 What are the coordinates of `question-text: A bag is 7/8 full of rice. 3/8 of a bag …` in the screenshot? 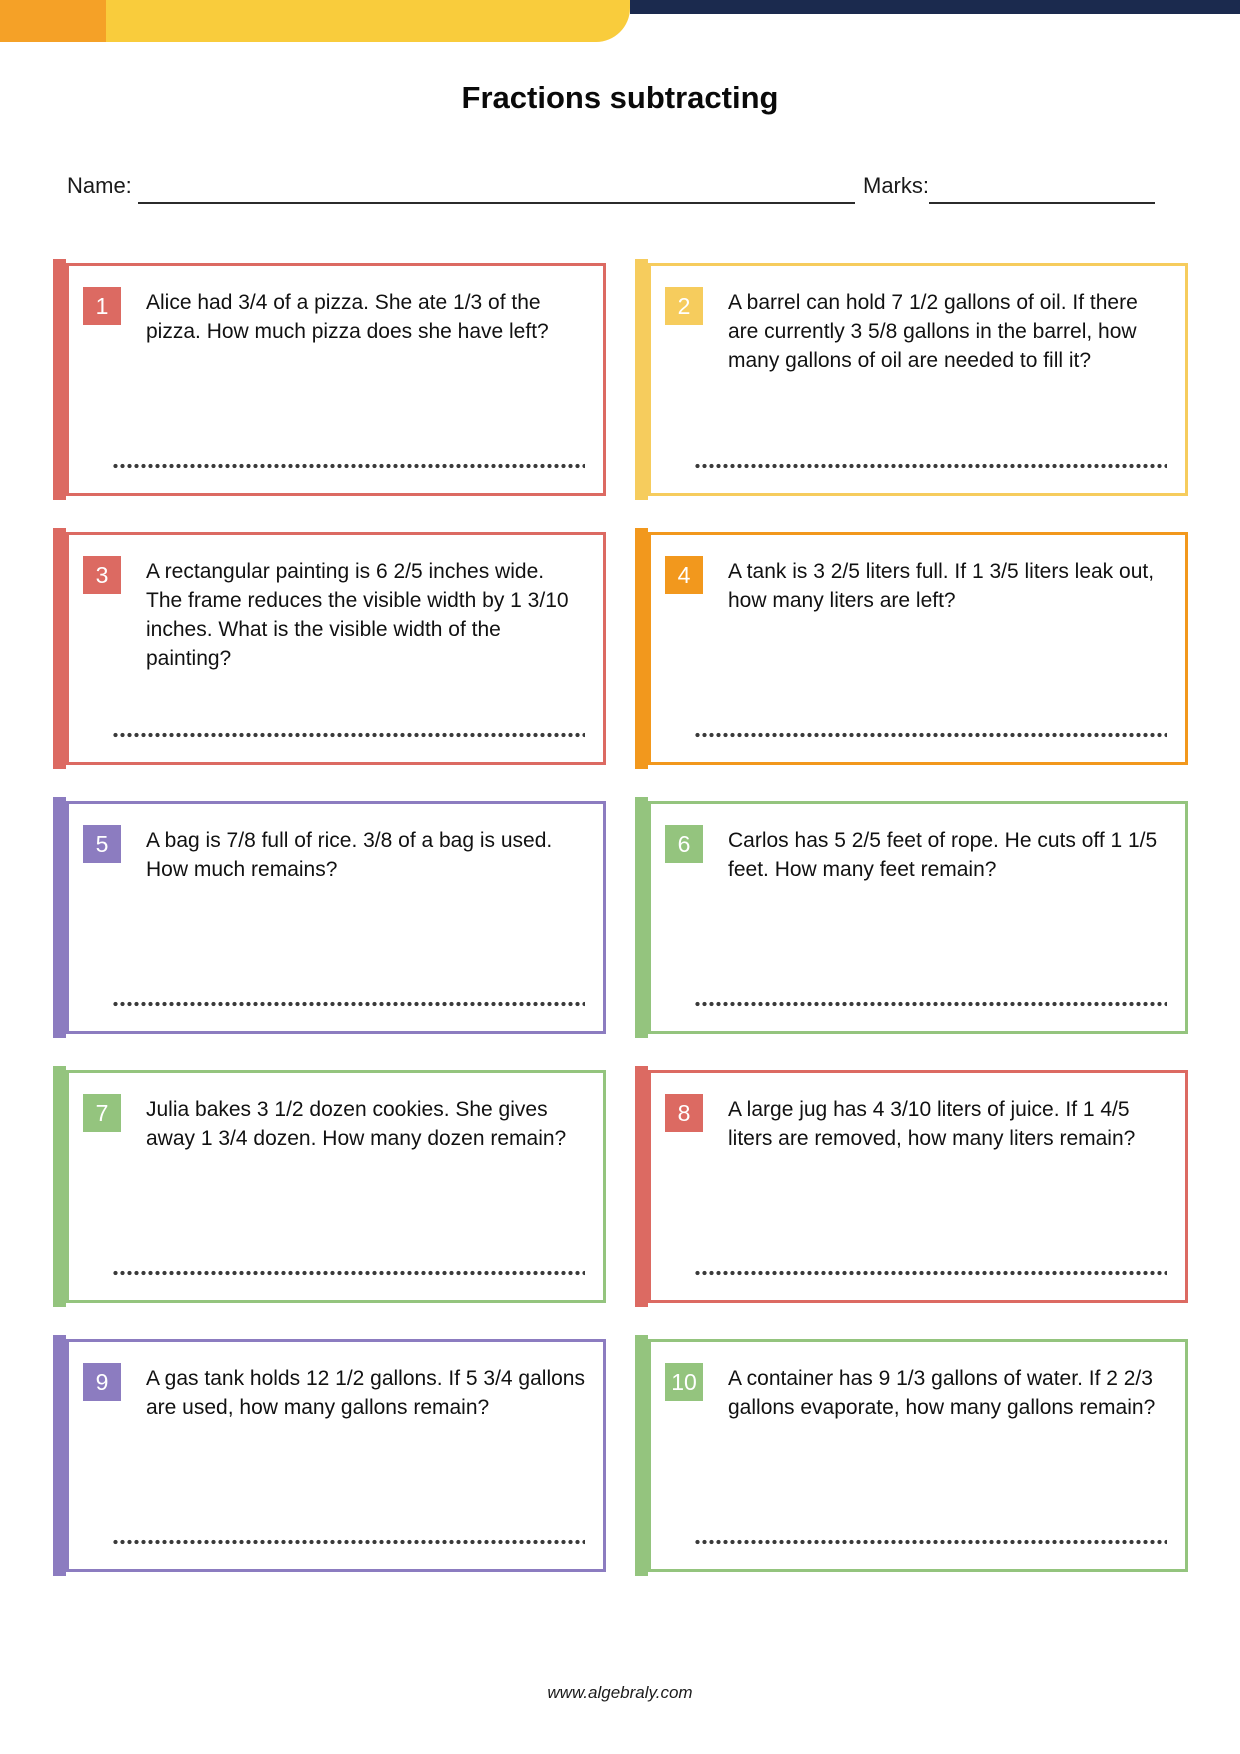 It's located at (349, 855).